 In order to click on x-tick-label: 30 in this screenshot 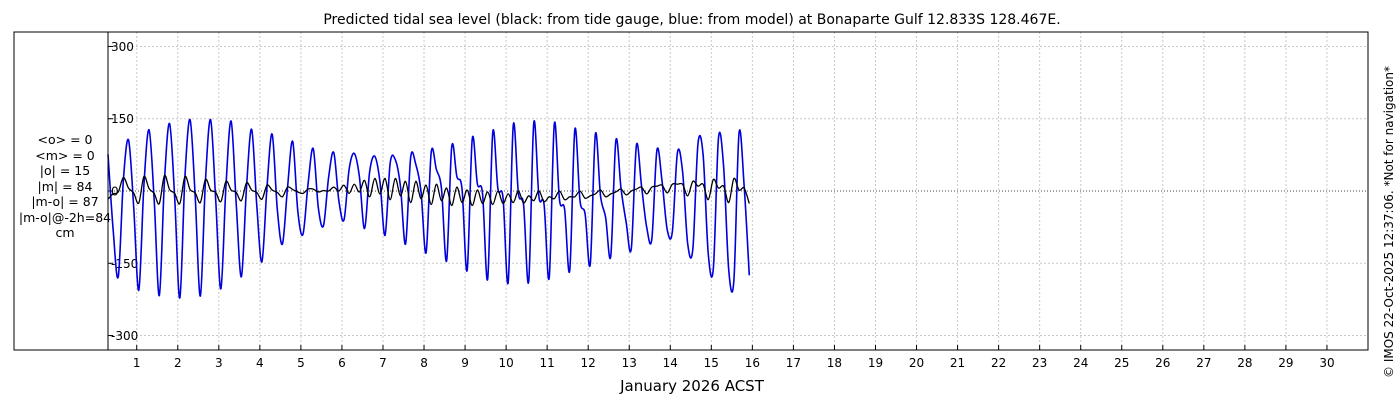, I will do `click(1326, 363)`.